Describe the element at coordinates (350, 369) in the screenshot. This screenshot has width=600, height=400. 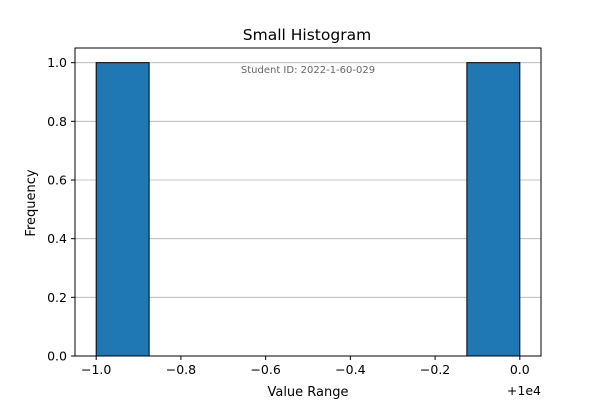
I see `x-tick-label-3: −0.4` at that location.